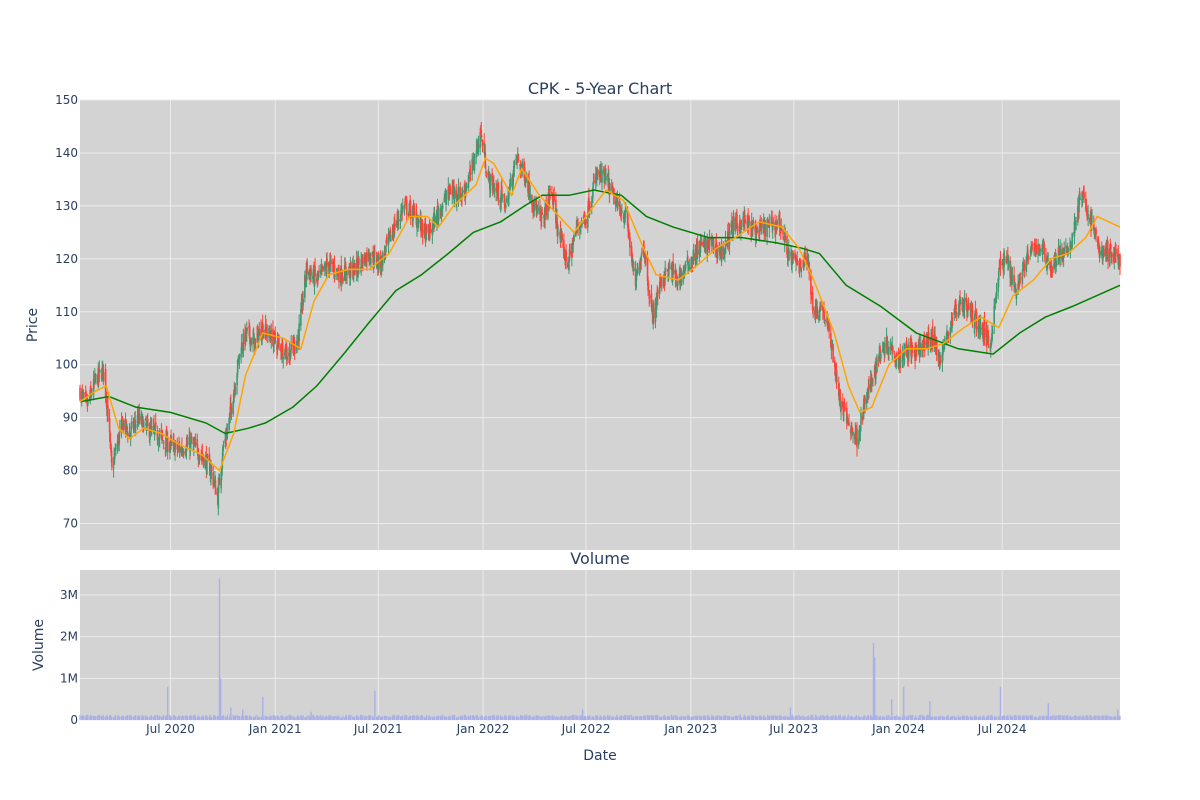 The image size is (1200, 800). Describe the element at coordinates (39, 645) in the screenshot. I see `volume-y-axis-label: Volume` at that location.